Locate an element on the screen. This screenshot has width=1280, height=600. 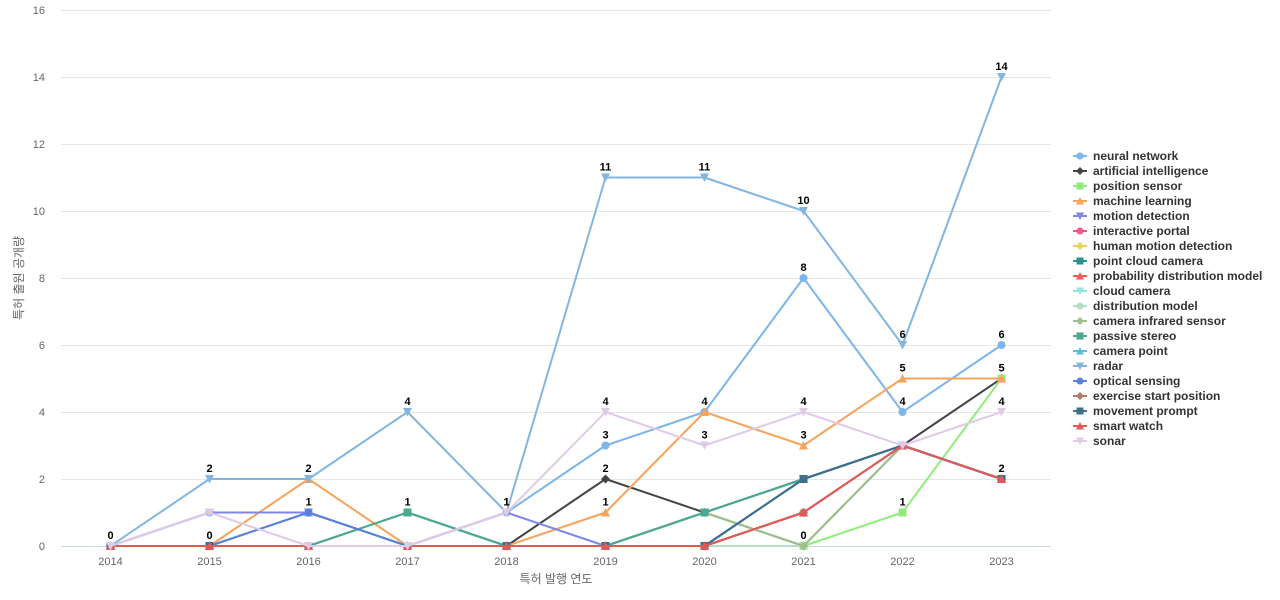
x-tick-label: 2021 is located at coordinates (803, 562).